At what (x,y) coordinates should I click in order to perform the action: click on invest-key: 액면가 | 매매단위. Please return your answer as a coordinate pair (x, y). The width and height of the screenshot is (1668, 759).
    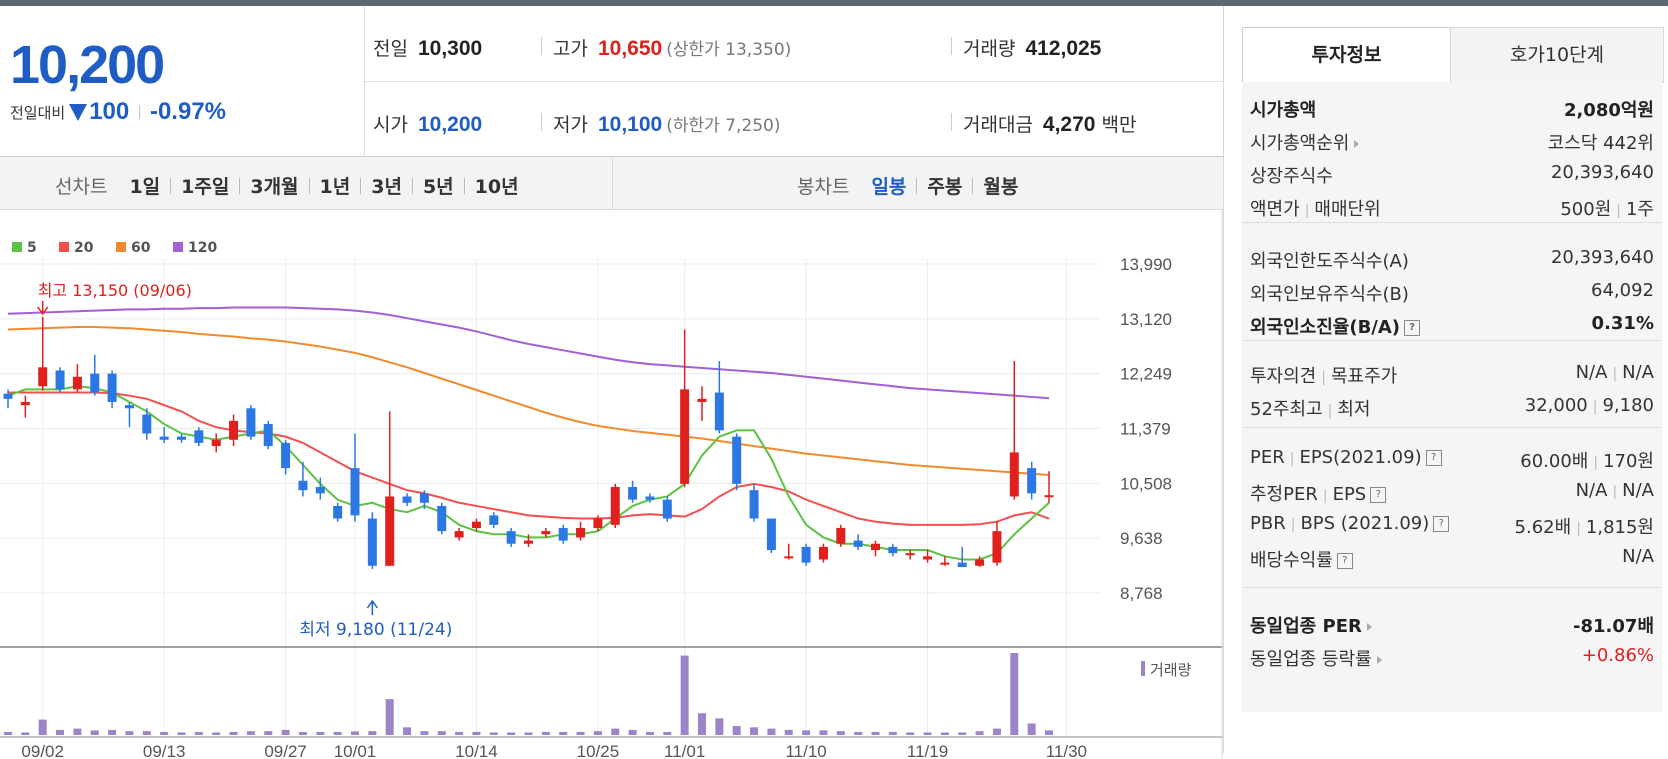
    Looking at the image, I should click on (1315, 209).